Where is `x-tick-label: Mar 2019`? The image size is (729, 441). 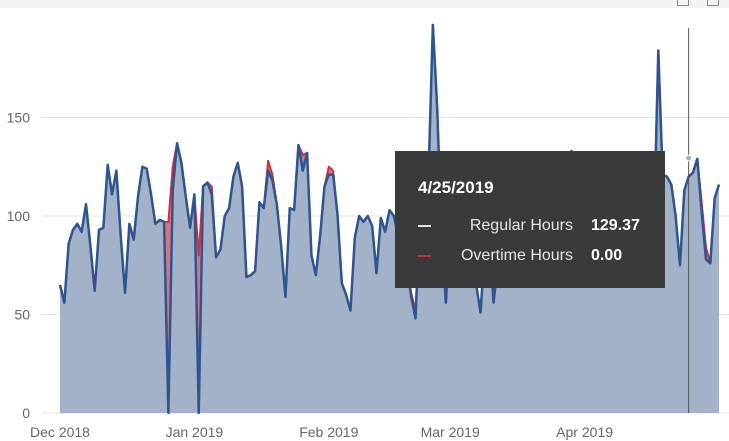
x-tick-label: Mar 2019 is located at coordinates (450, 432).